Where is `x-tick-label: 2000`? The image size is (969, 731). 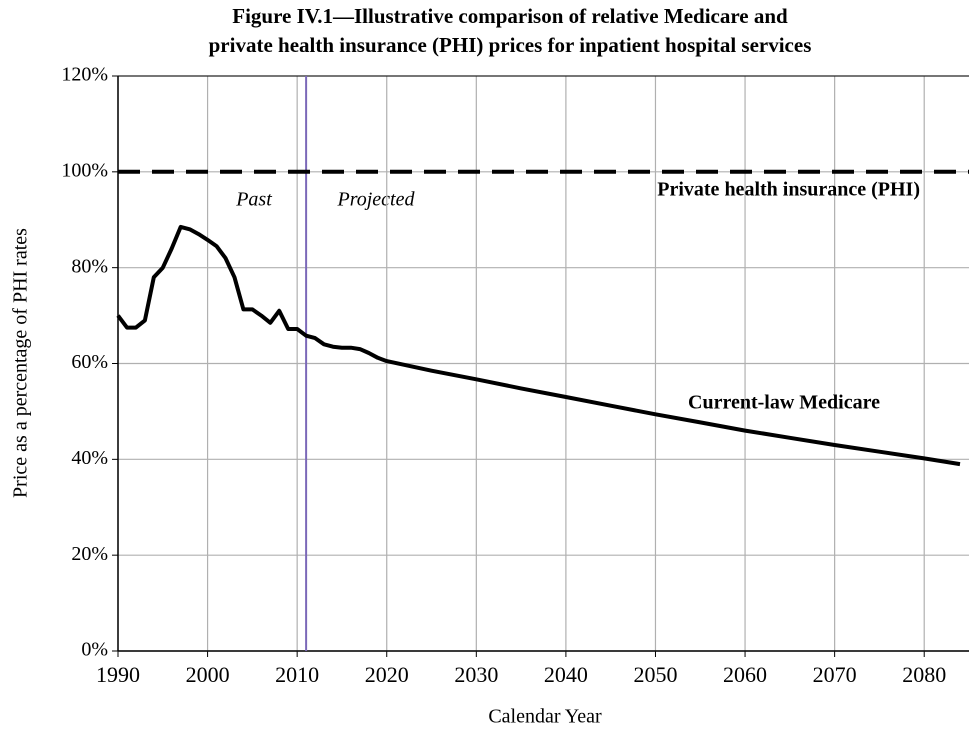 x-tick-label: 2000 is located at coordinates (208, 674).